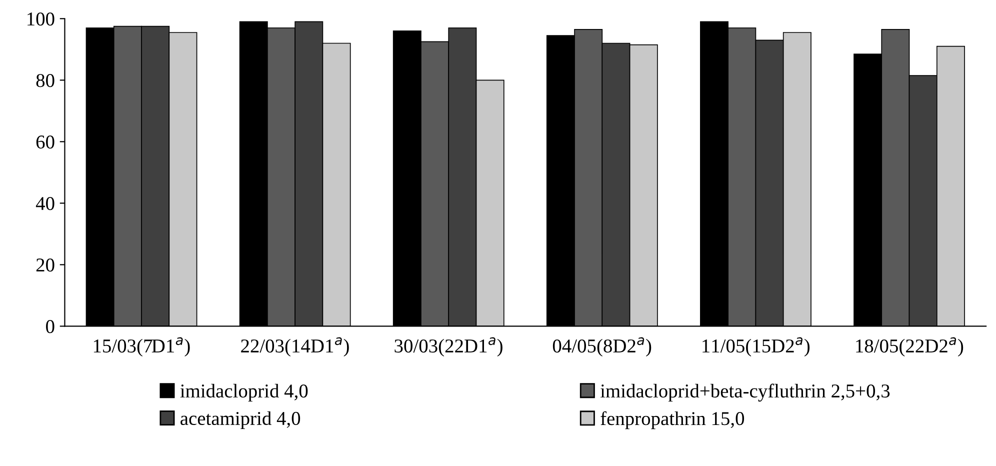 The width and height of the screenshot is (996, 466). Describe the element at coordinates (41, 19) in the screenshot. I see `y-tick-label: 100` at that location.